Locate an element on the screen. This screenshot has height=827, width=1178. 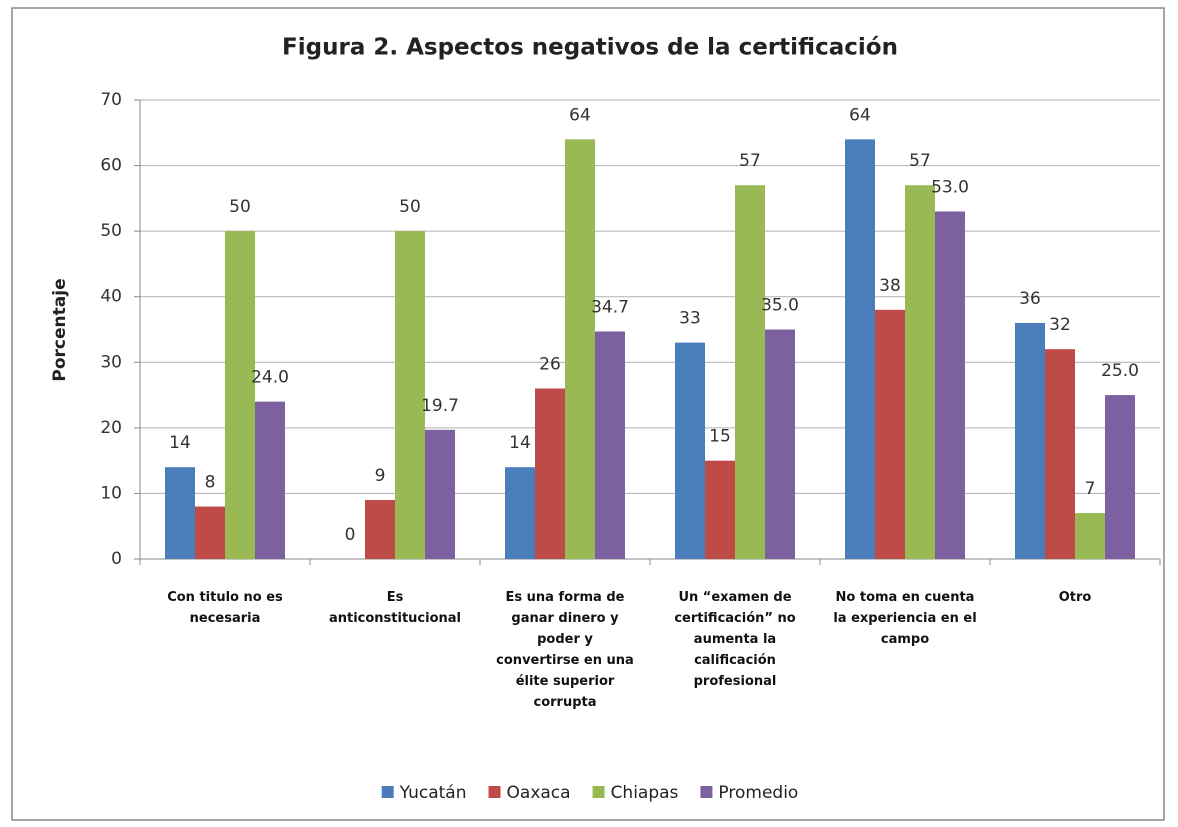
legend-label: Yucatán is located at coordinates (433, 793).